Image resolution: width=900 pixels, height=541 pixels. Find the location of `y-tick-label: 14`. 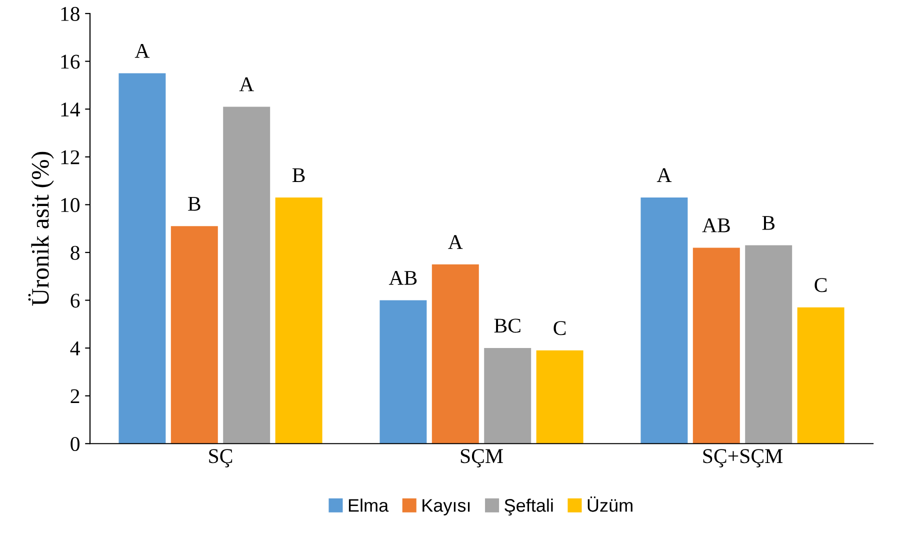

y-tick-label: 14 is located at coordinates (70, 109).